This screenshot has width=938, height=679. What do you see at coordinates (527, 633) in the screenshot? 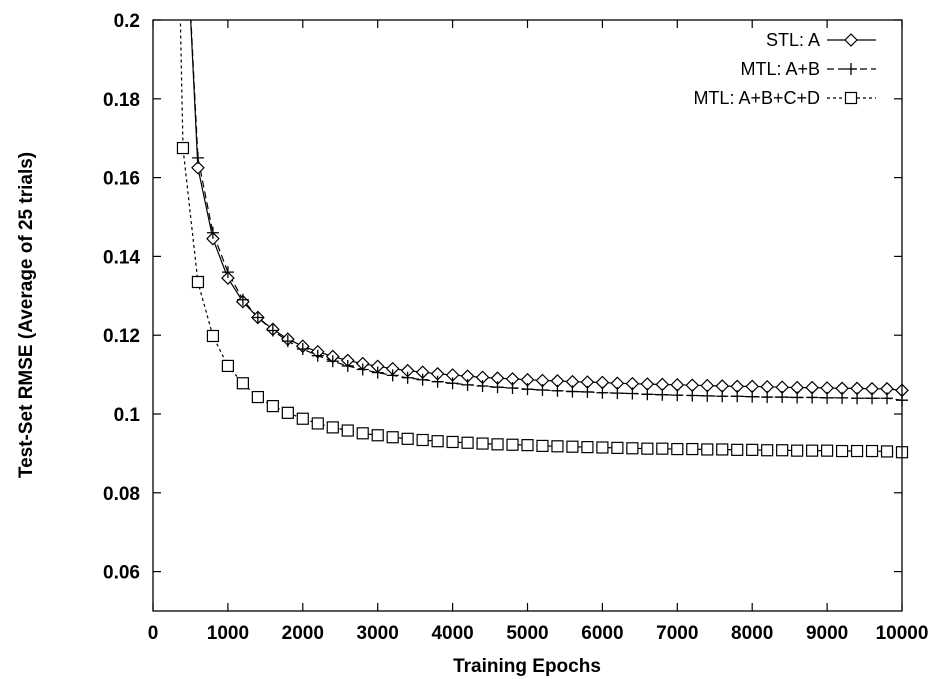
I see `x-tick-label: 5000` at bounding box center [527, 633].